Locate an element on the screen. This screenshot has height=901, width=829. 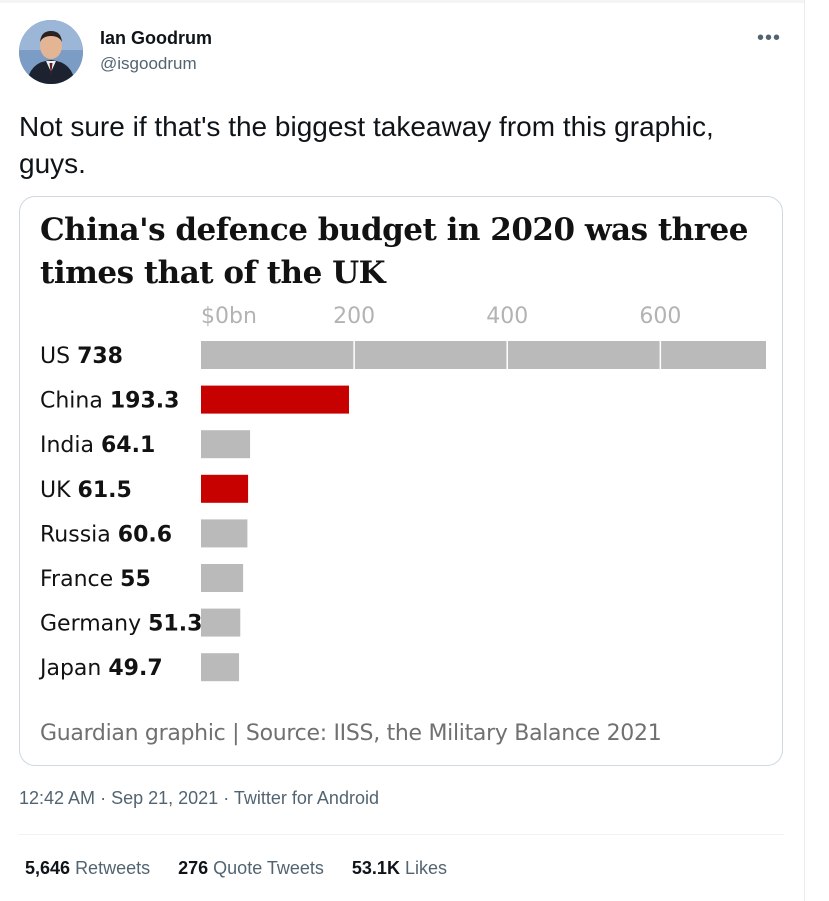
category-label: Germany 51.3 is located at coordinates (121, 624).